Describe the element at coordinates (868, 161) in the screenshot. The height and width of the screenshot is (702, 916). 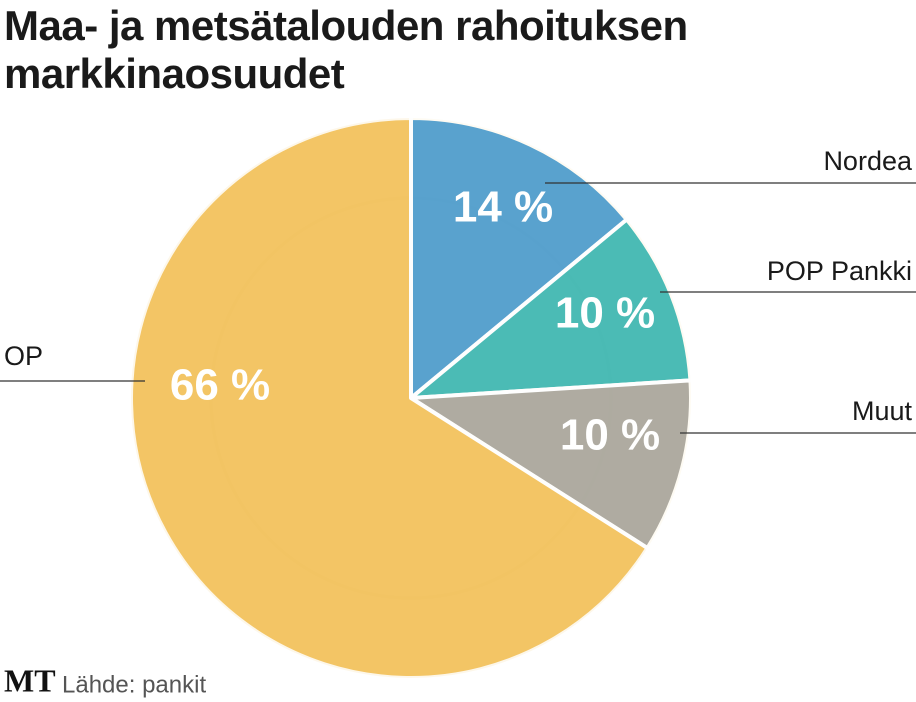
I see `legend-label: Nordea` at that location.